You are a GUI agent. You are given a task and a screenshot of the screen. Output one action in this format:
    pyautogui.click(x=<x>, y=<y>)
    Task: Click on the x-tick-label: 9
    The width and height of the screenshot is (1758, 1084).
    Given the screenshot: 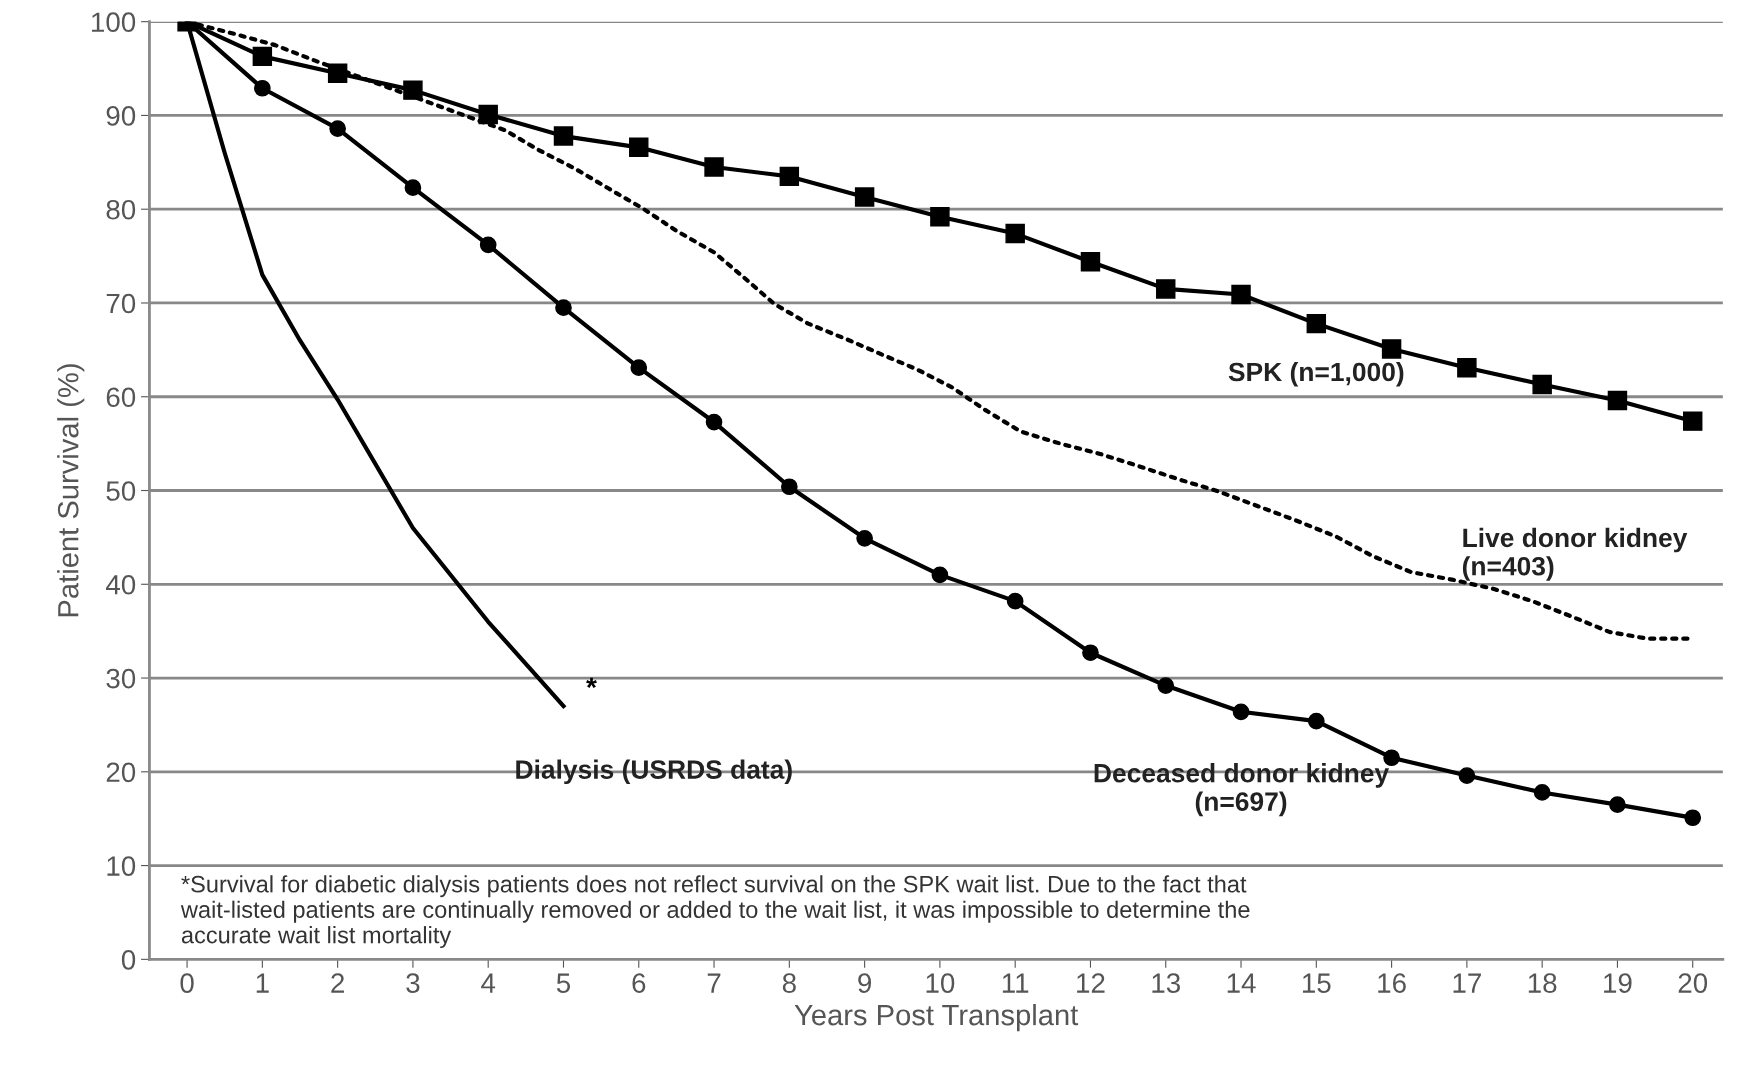 What is the action you would take?
    pyautogui.click(x=865, y=983)
    